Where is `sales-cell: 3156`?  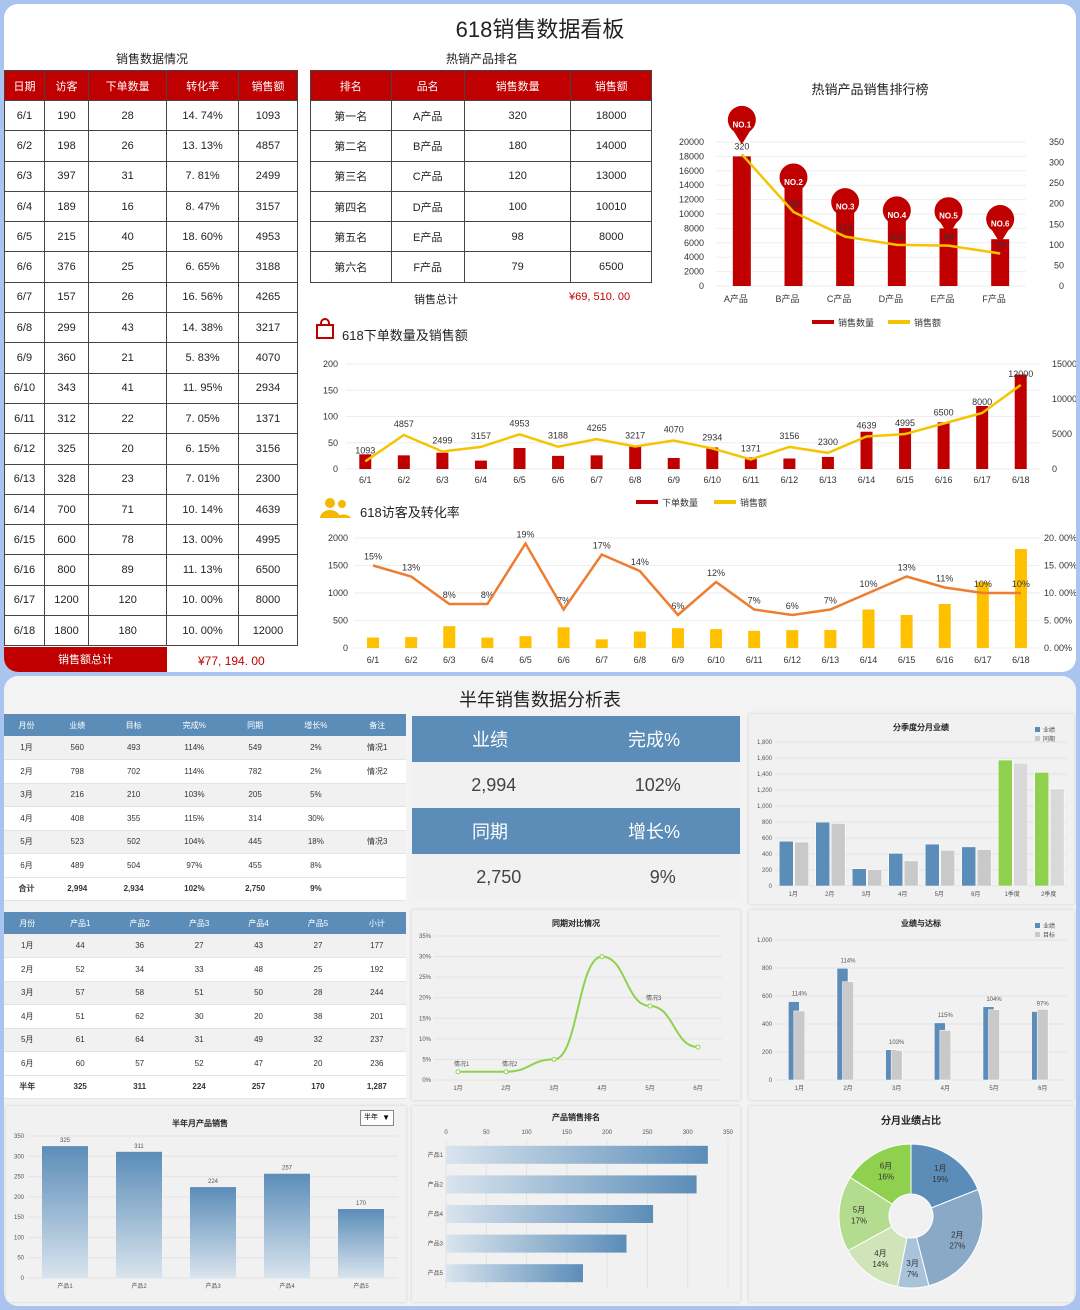
sales-cell: 3156 is located at coordinates (268, 449).